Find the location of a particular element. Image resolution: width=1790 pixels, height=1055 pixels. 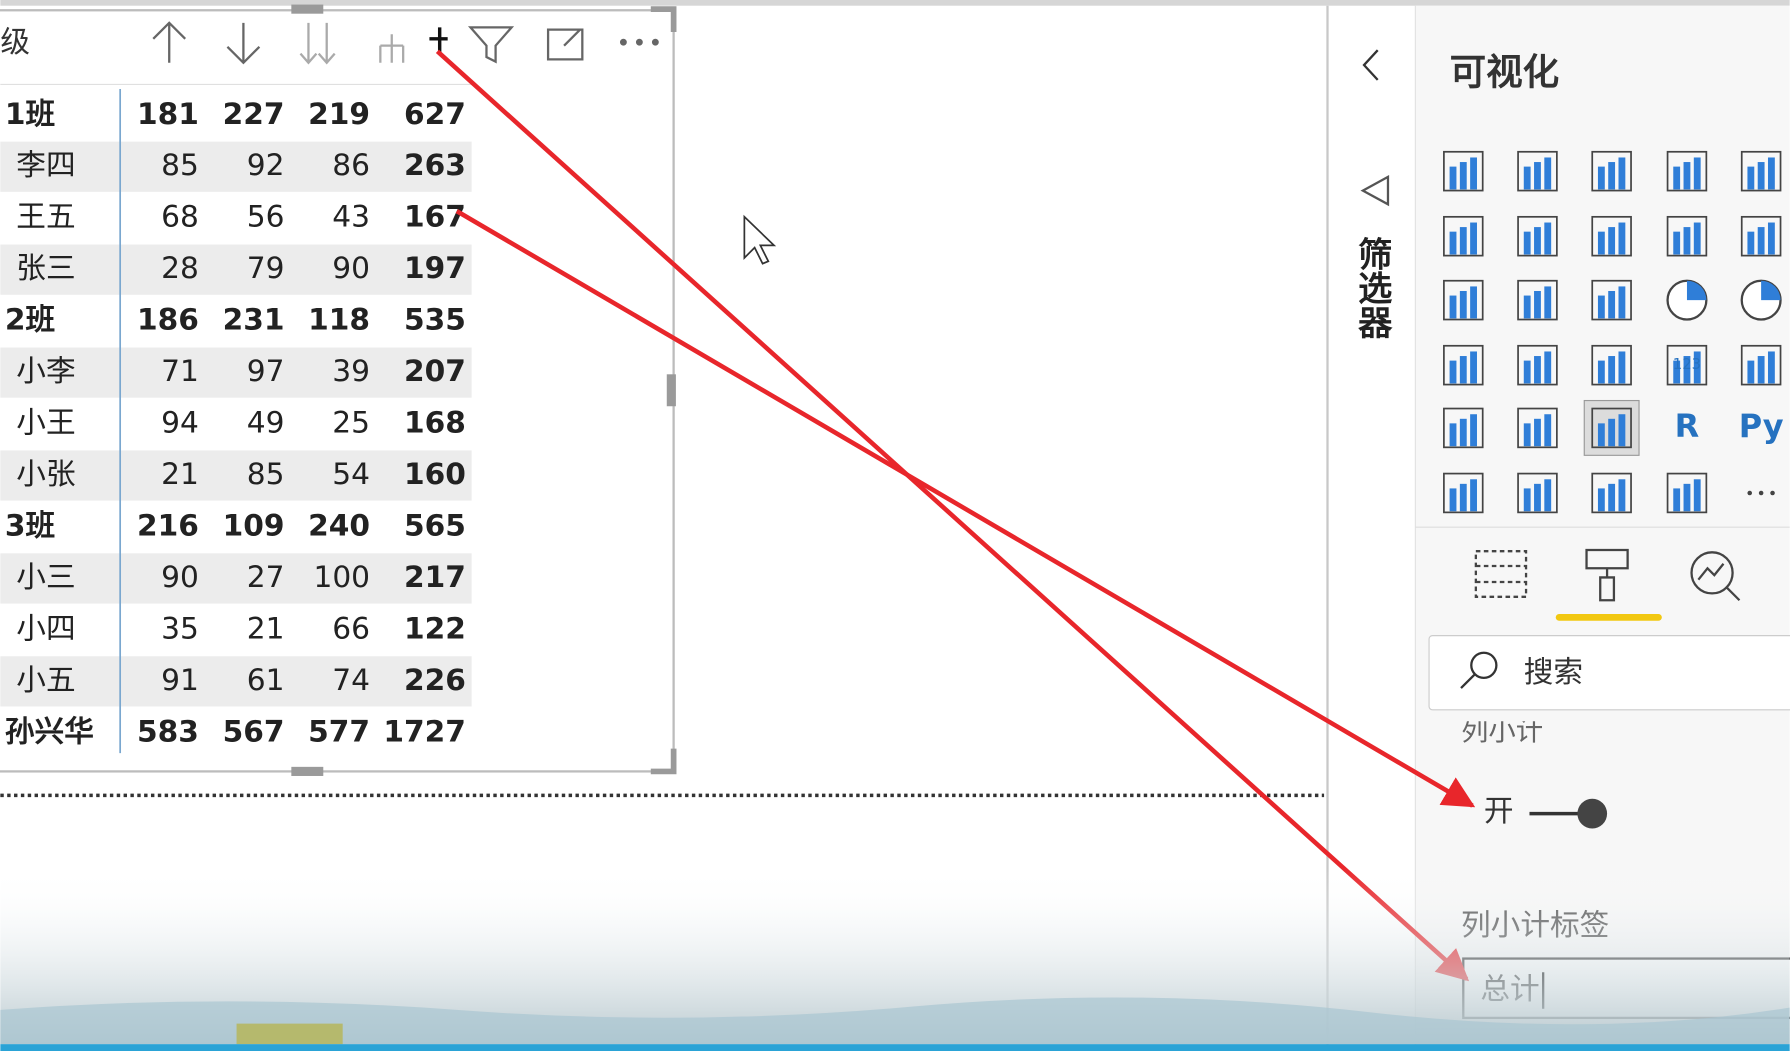

expand-icon is located at coordinates (392, 48).